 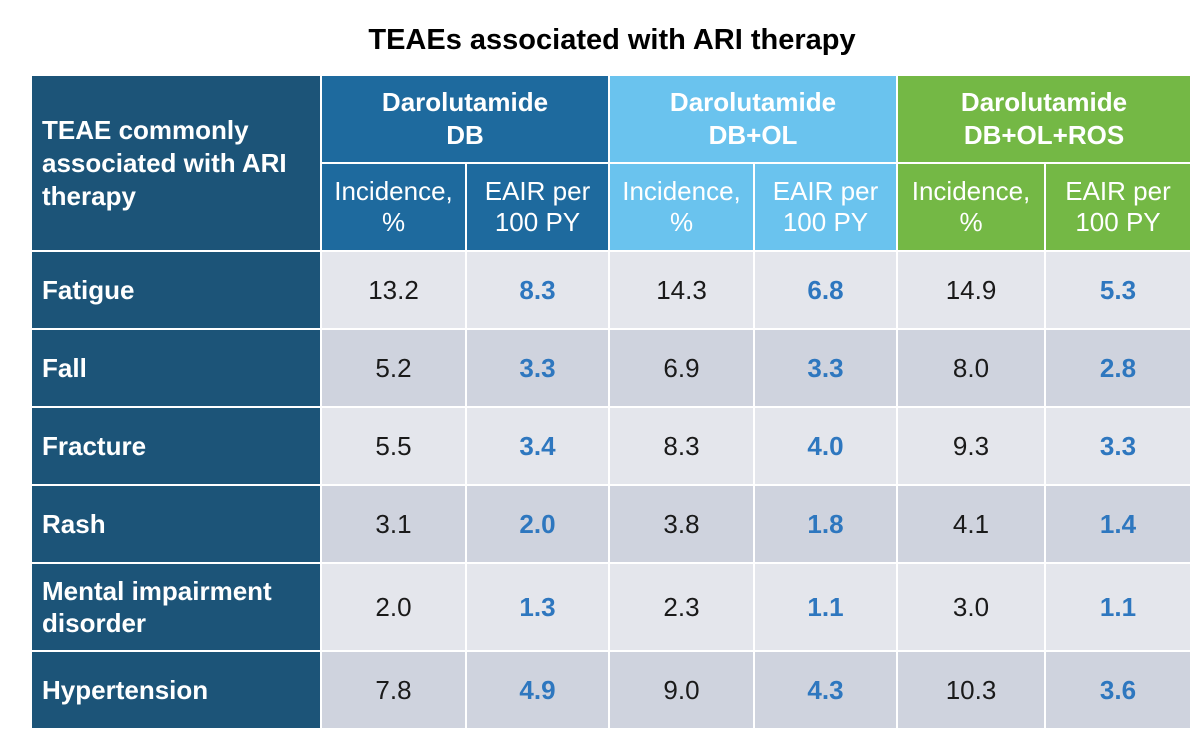 I want to click on group-header-db-ol: Darolutamide DB+OL, so click(x=753, y=119).